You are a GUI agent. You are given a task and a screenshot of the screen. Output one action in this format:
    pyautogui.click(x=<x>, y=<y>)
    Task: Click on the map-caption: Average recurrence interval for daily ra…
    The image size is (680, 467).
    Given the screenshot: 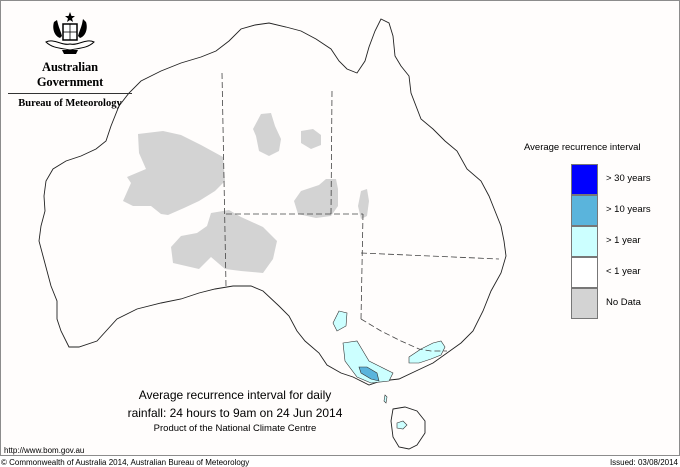 What is the action you would take?
    pyautogui.click(x=235, y=410)
    